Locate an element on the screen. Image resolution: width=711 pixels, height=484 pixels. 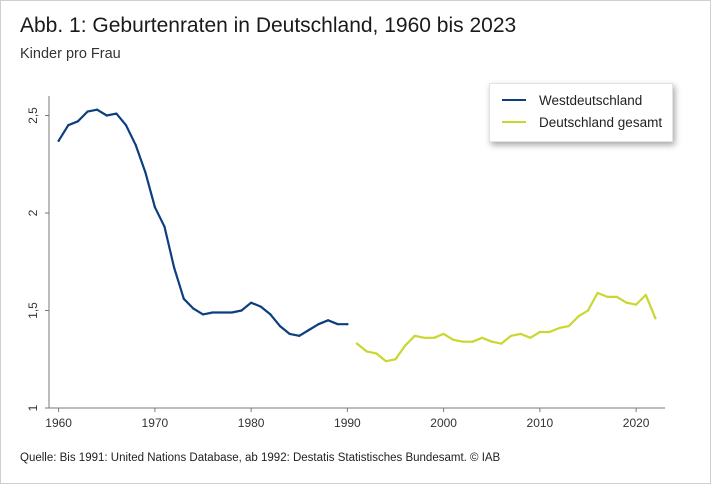
chart-subtitle: Kinder pro Frau is located at coordinates (70, 54).